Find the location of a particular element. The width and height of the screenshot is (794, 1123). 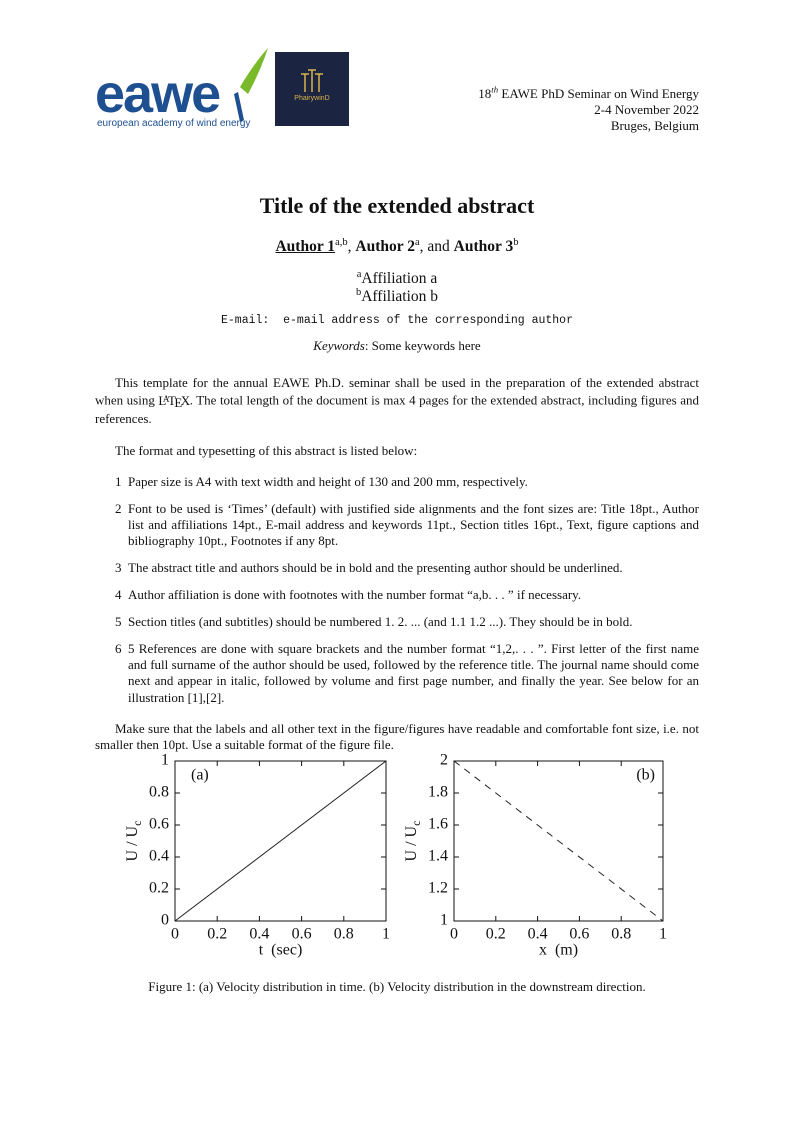

affiliation-sup: a is located at coordinates (359, 274).